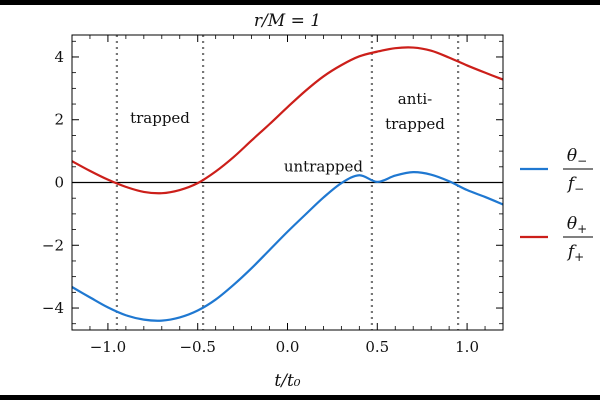  What do you see at coordinates (288, 347) in the screenshot?
I see `x-tick-label-2: 0.0` at bounding box center [288, 347].